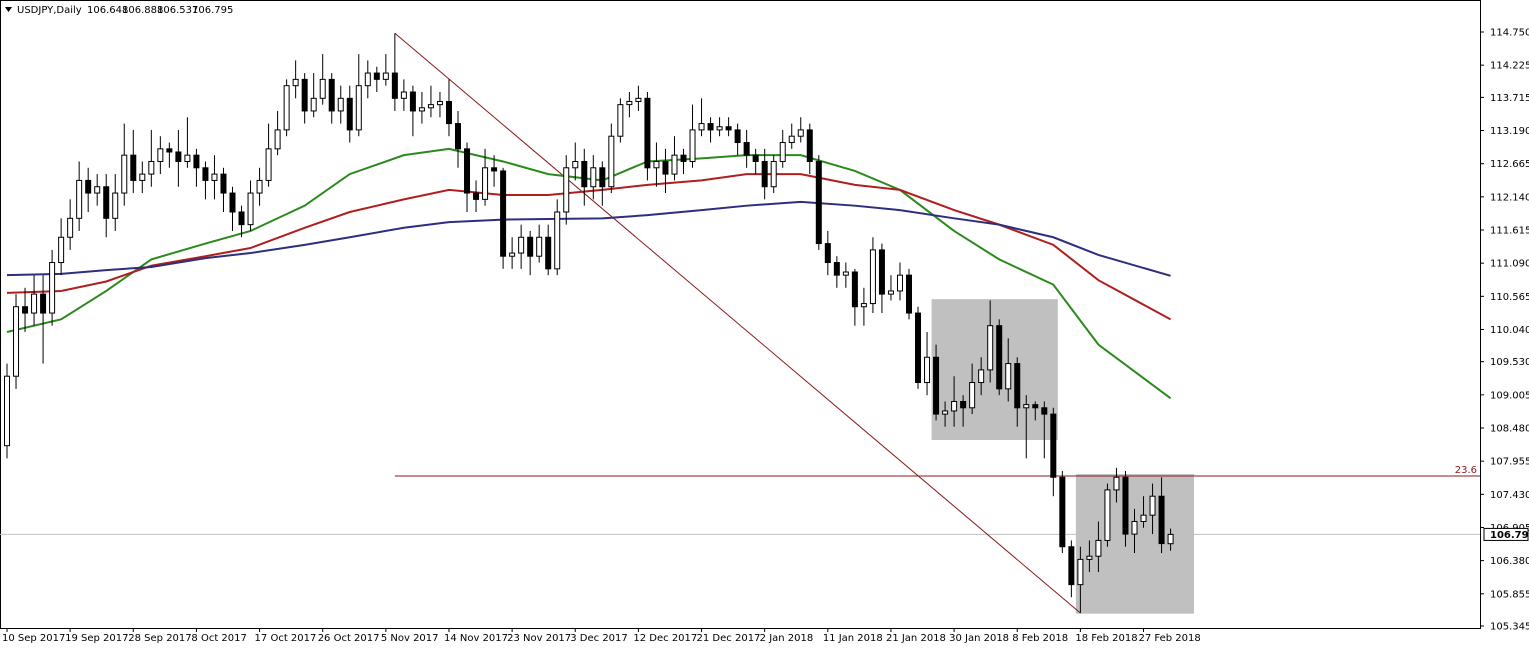 The width and height of the screenshot is (1529, 653). What do you see at coordinates (665, 638) in the screenshot?
I see `x-tick-label: 12 Dec 2017` at bounding box center [665, 638].